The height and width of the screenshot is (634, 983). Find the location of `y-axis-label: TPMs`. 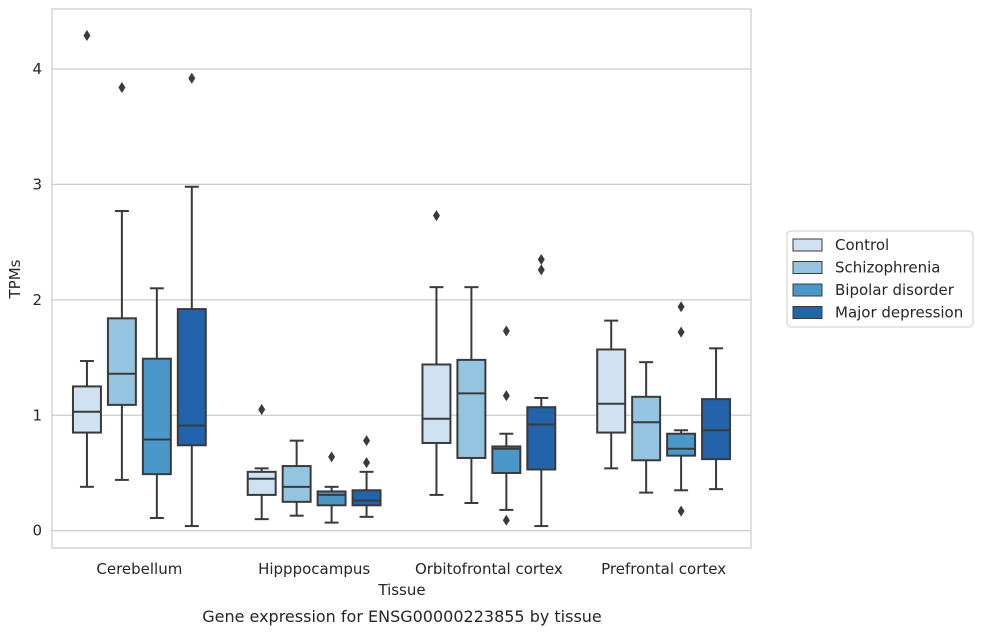

y-axis-label: TPMs is located at coordinates (15, 279).